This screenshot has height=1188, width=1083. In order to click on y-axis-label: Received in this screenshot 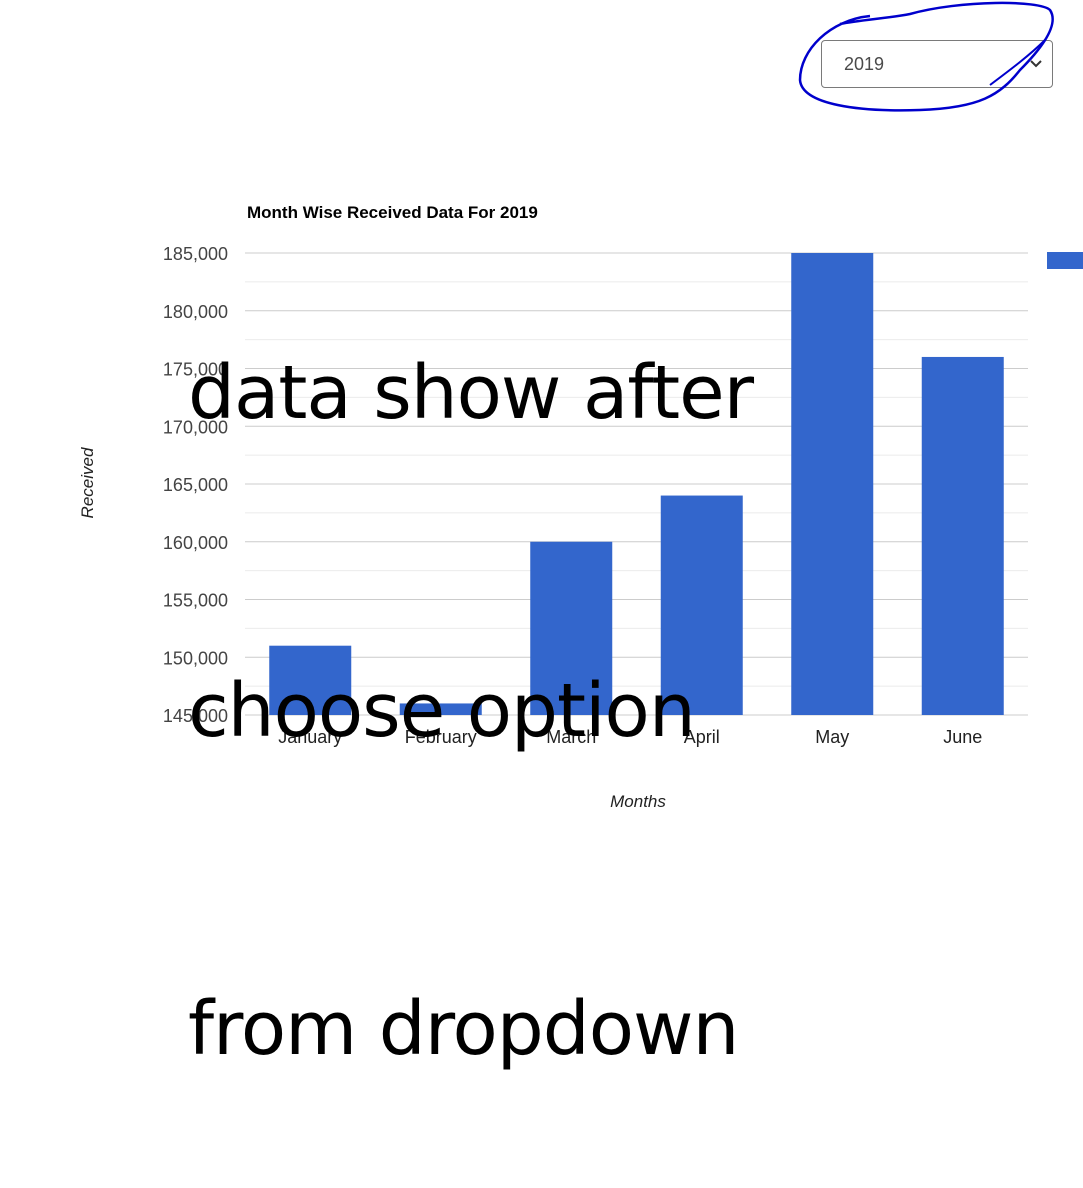, I will do `click(87, 482)`.